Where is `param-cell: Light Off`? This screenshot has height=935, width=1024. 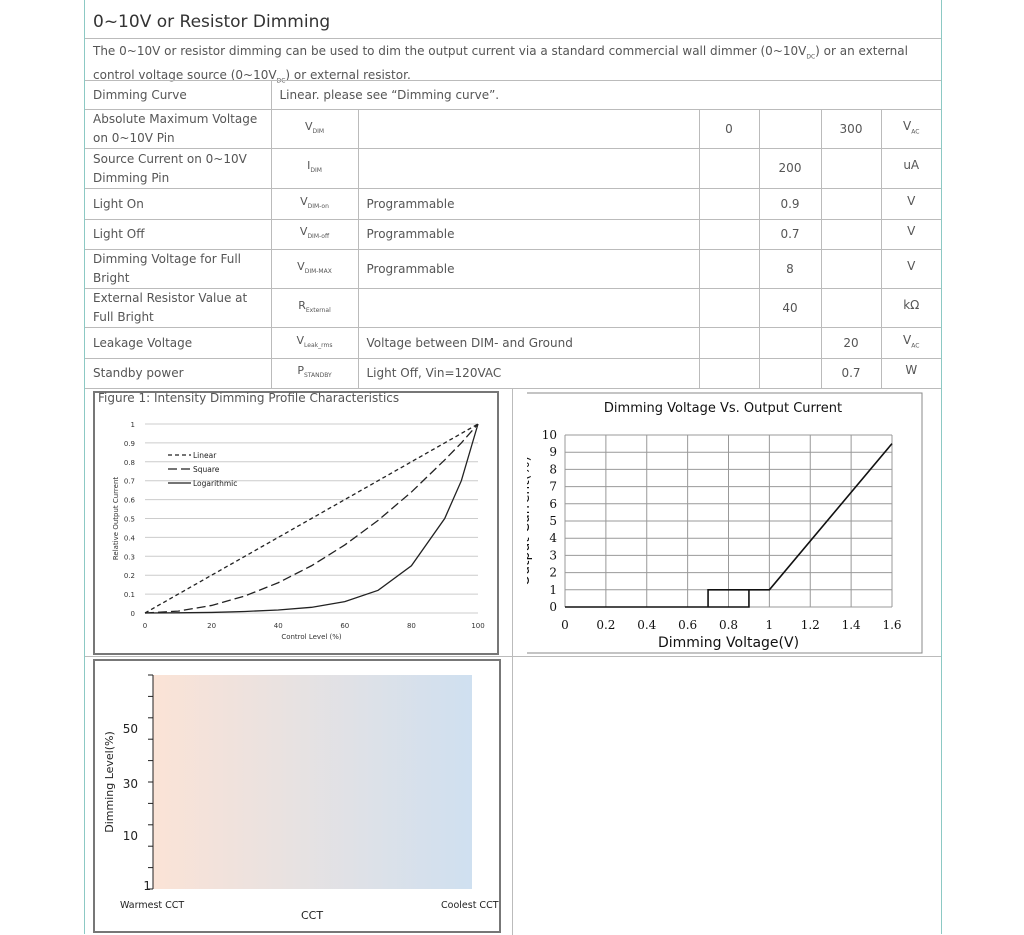
param-cell: Light Off is located at coordinates (178, 234).